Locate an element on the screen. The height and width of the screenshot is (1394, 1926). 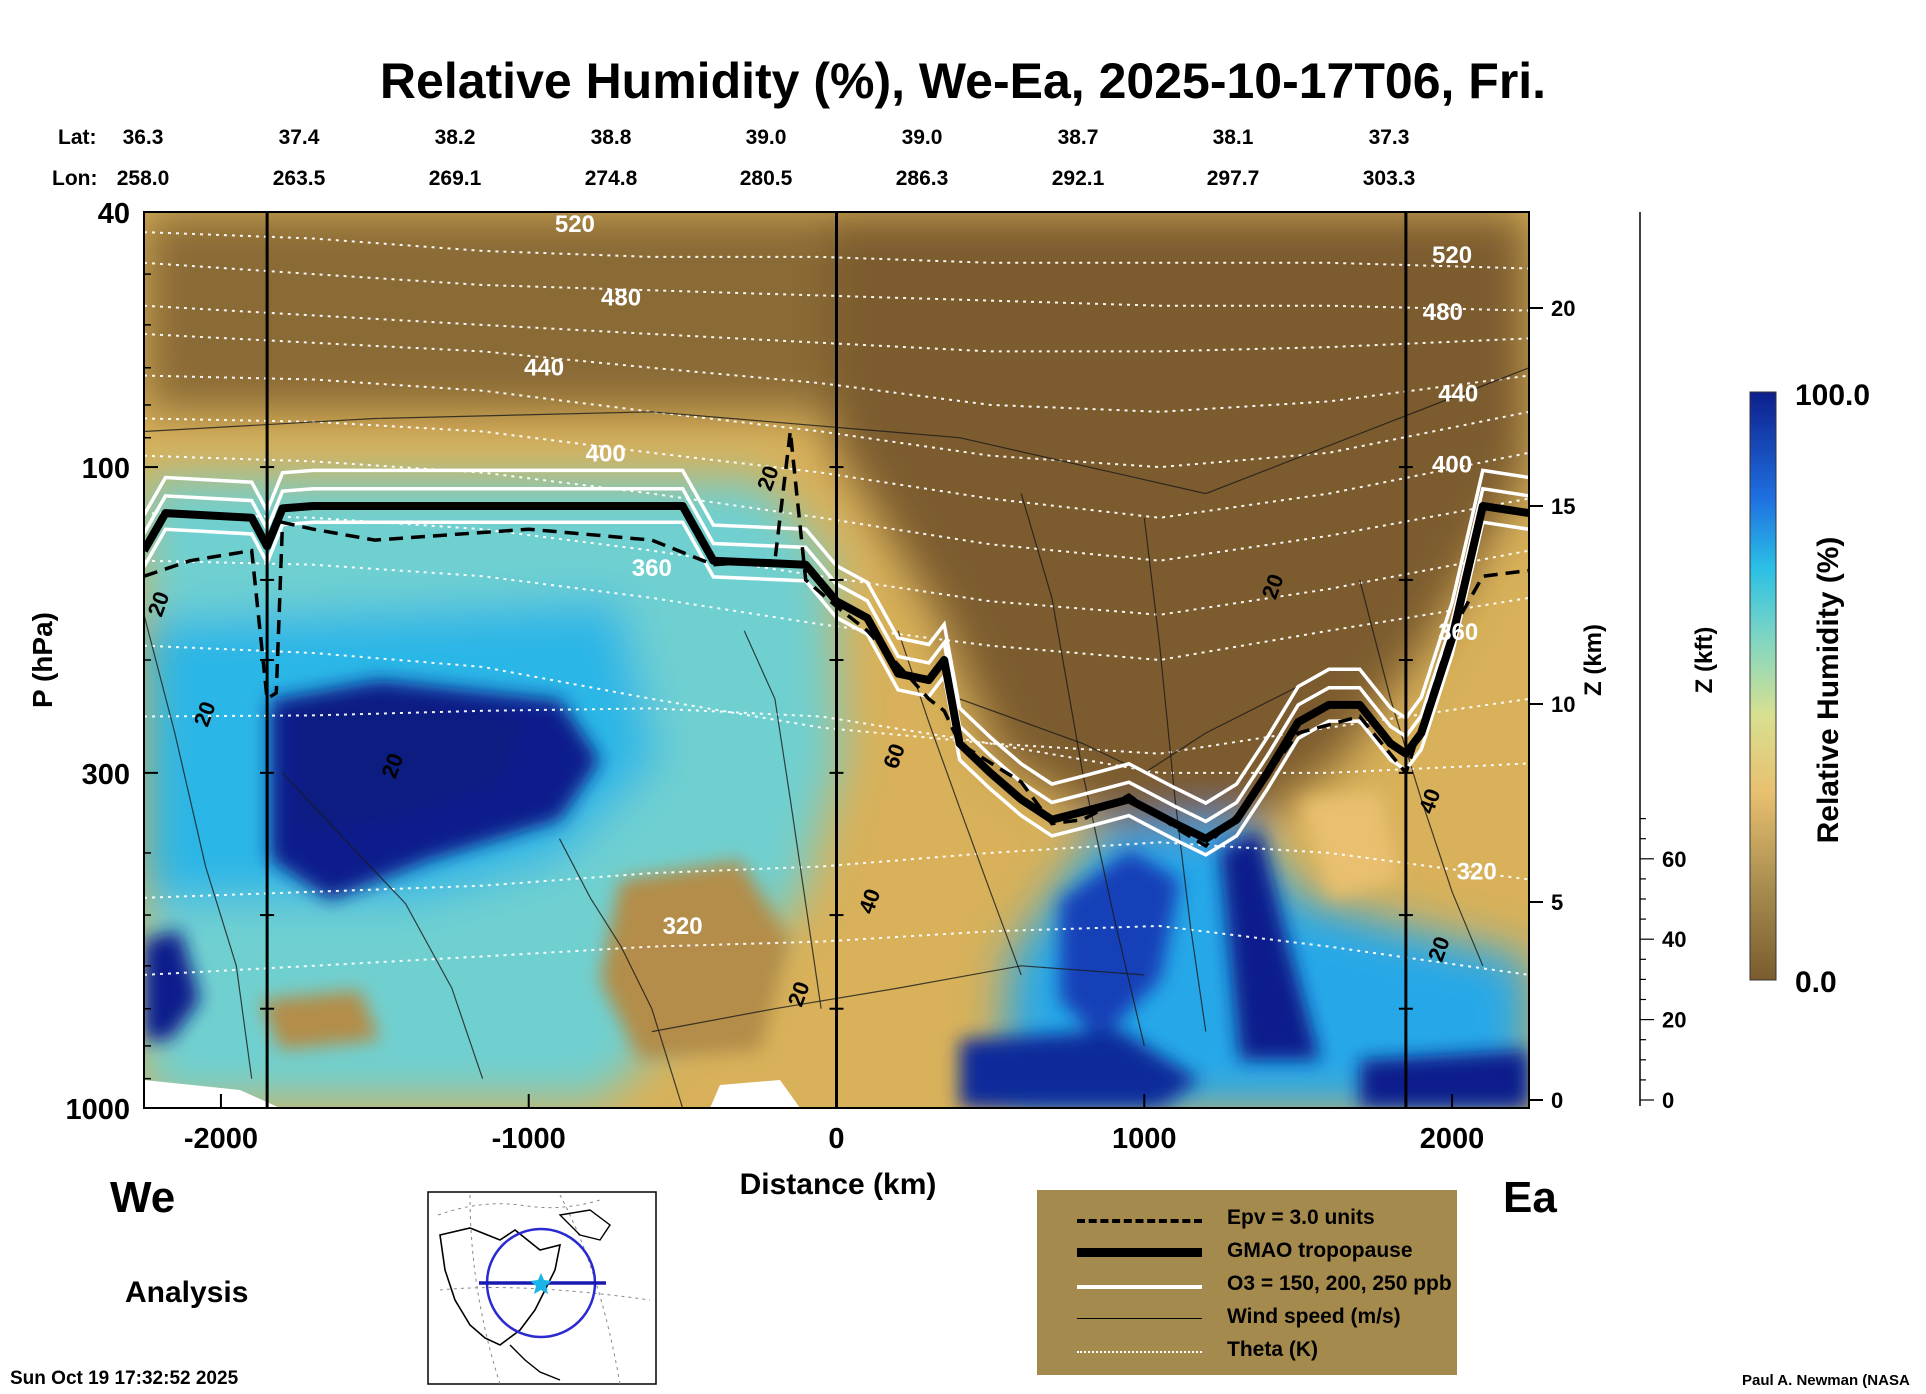
legend-label: GMAO tropopause is located at coordinates (1320, 1250).